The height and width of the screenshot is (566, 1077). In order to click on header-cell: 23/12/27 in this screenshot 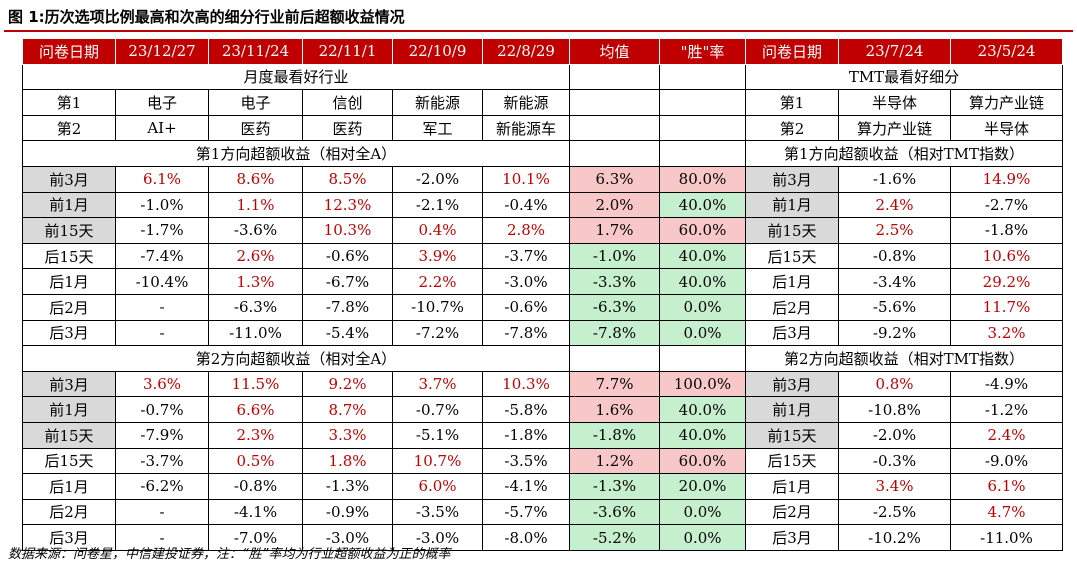, I will do `click(162, 51)`.